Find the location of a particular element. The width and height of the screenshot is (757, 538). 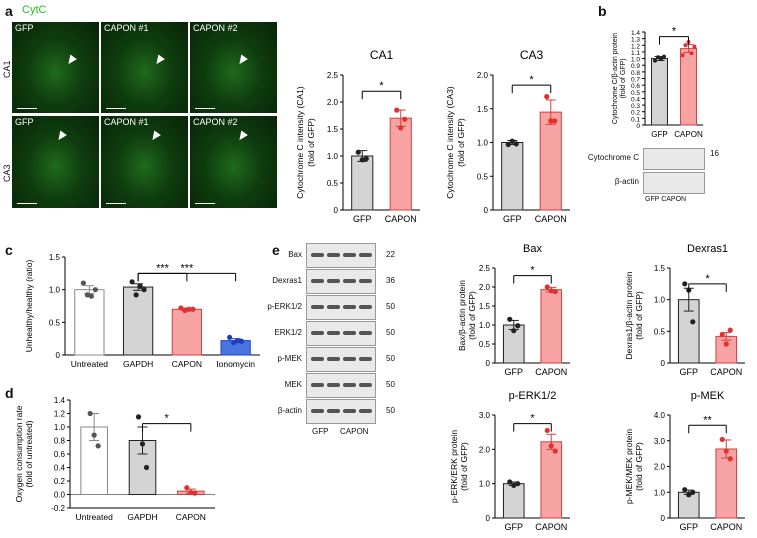

y-tick-label: 0.8 is located at coordinates (60, 441).